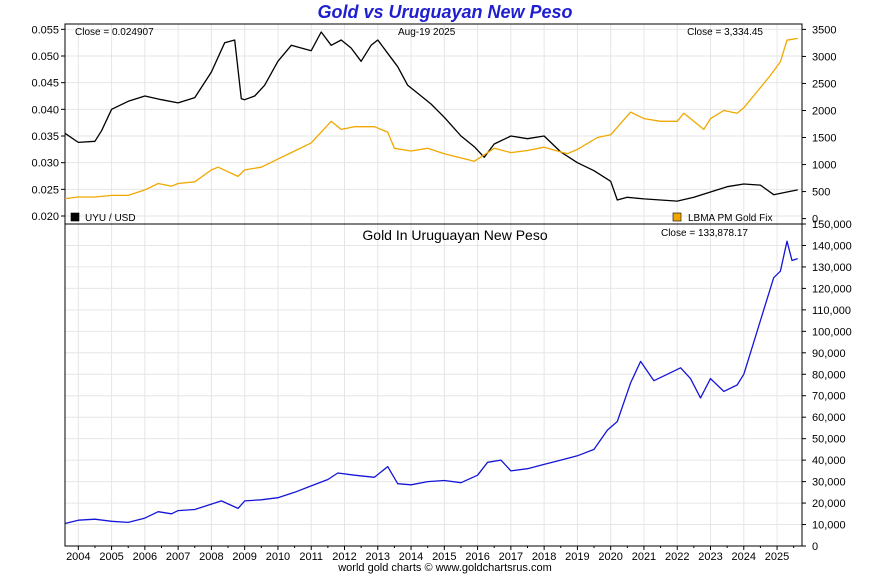 This screenshot has width=890, height=575. What do you see at coordinates (477, 557) in the screenshot?
I see `x-tick-label: 2016` at bounding box center [477, 557].